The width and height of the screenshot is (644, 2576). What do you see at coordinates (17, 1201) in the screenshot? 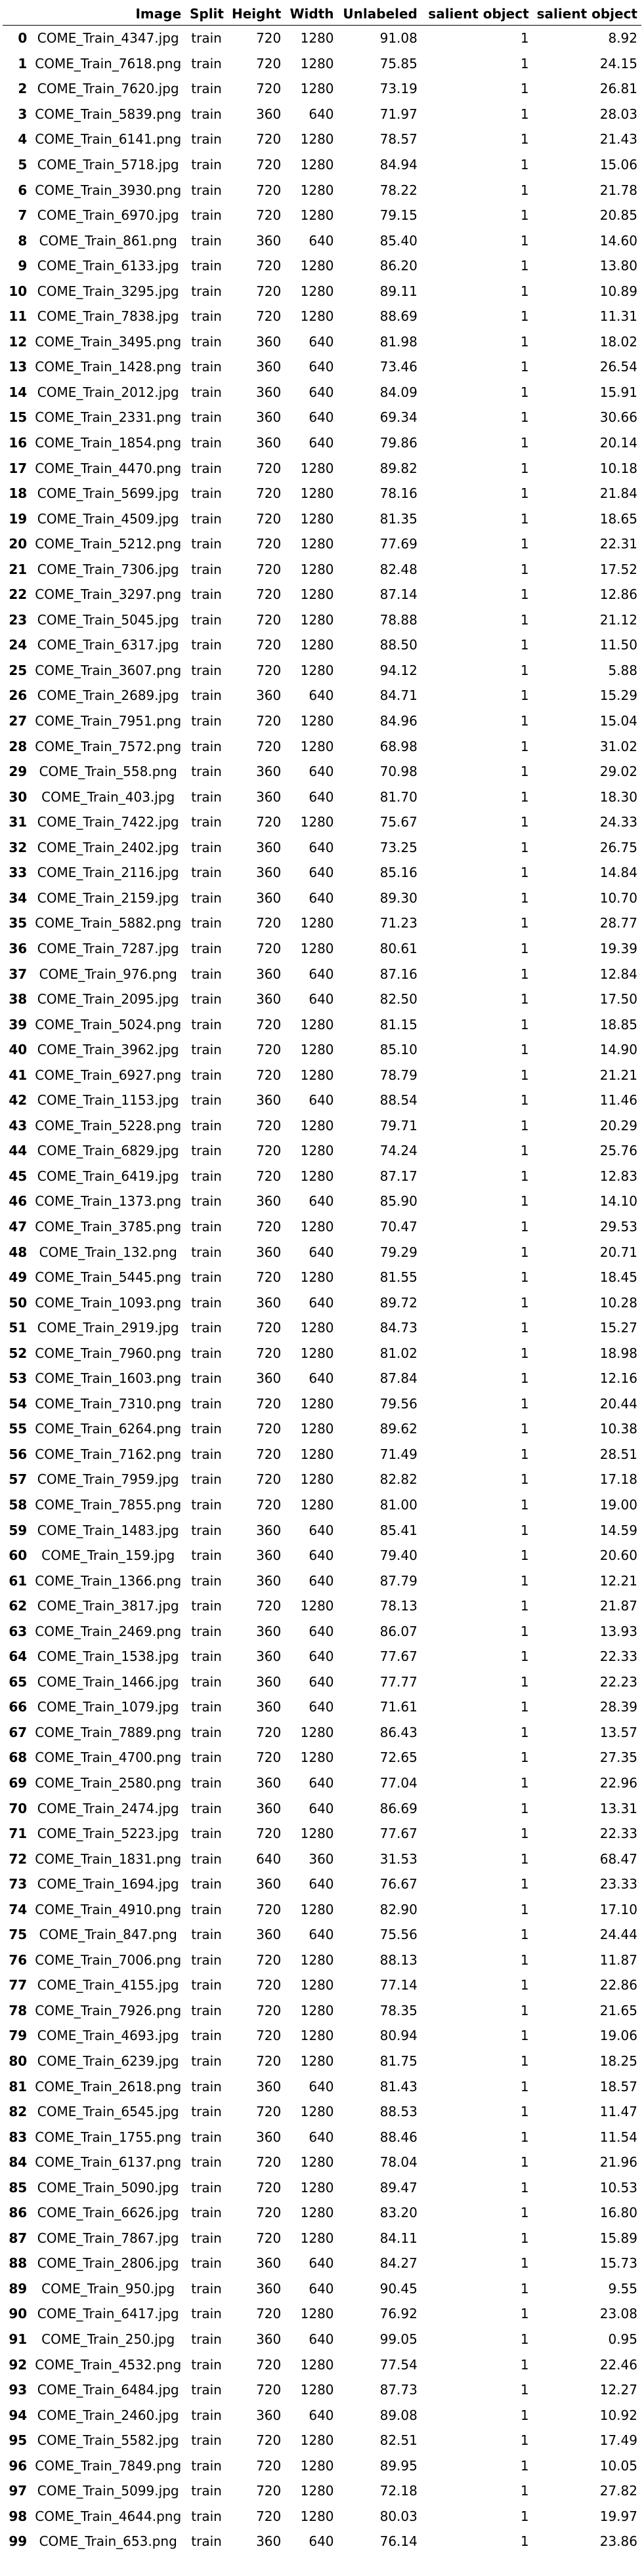
I see `row-index: 46` at bounding box center [17, 1201].